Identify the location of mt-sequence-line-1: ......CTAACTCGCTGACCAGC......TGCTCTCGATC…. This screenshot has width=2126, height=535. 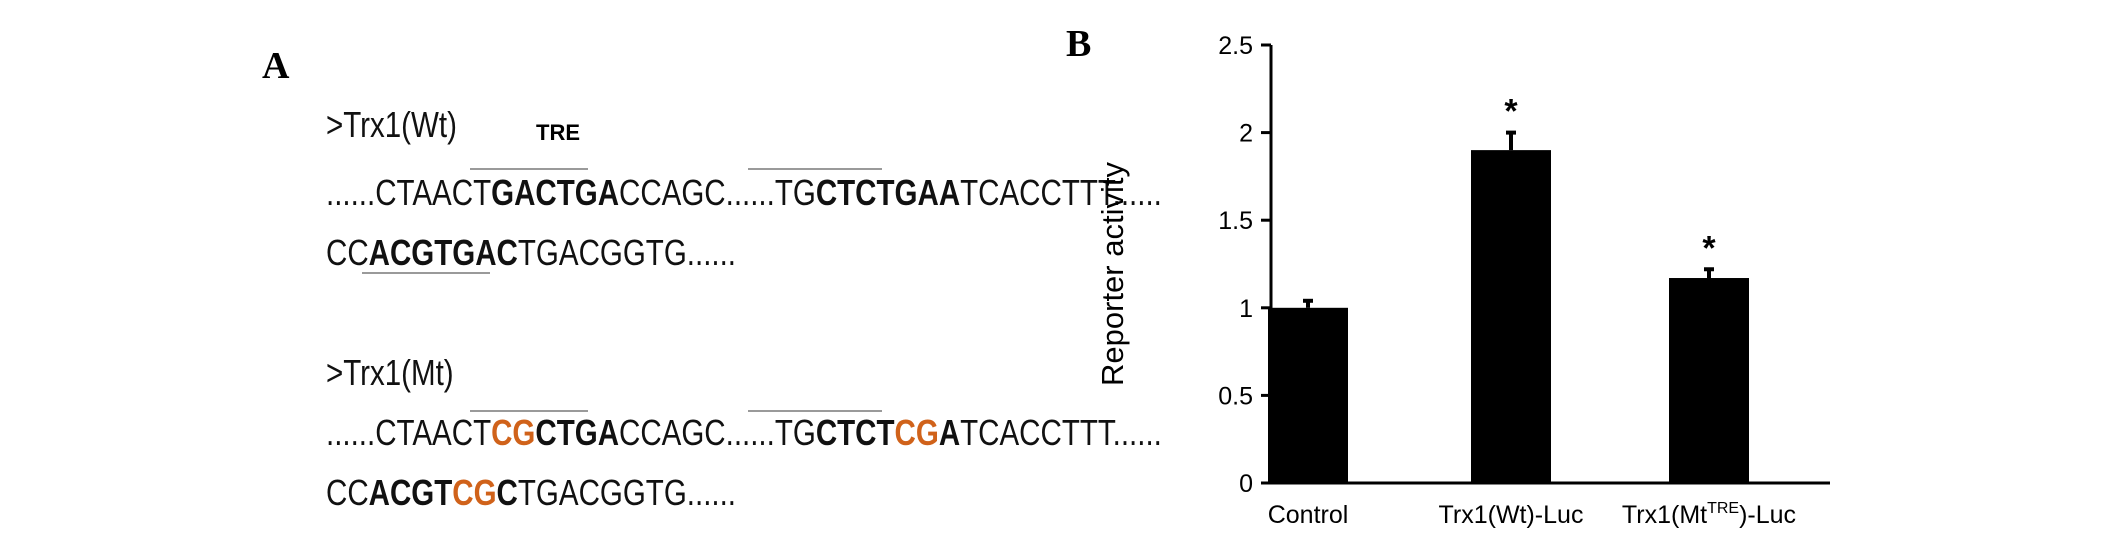
(744, 433).